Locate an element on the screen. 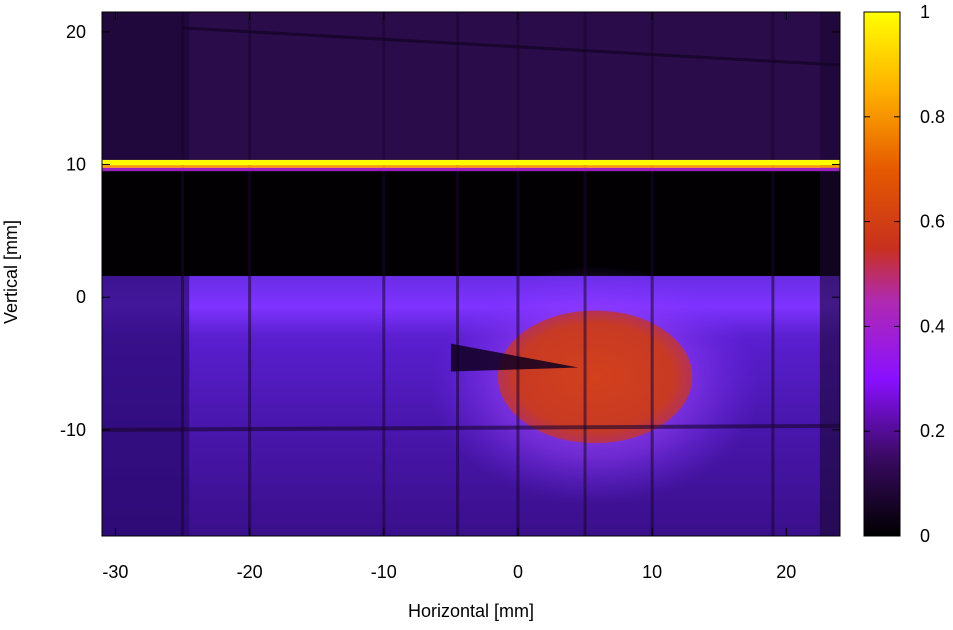 The height and width of the screenshot is (630, 953). colorbar-tick-label: 1 is located at coordinates (925, 12).